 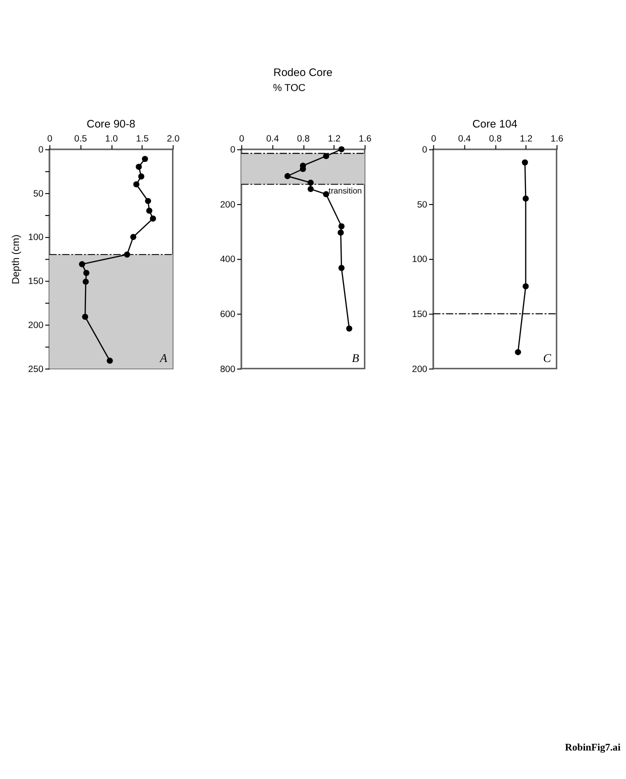 What do you see at coordinates (163, 358) in the screenshot?
I see `annotation: A` at bounding box center [163, 358].